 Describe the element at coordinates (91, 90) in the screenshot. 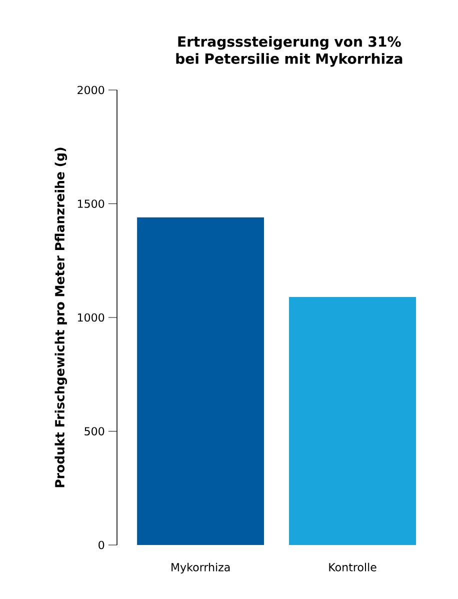

I see `y-tick-label: 2000` at that location.